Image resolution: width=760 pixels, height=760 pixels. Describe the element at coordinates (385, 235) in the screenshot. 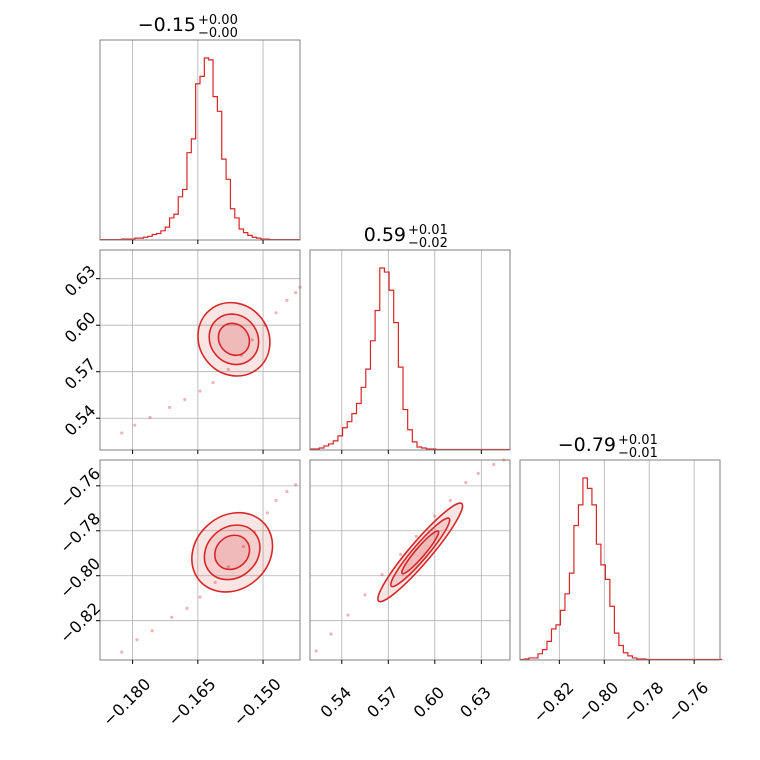

I see `histogram-title: 0.59` at that location.